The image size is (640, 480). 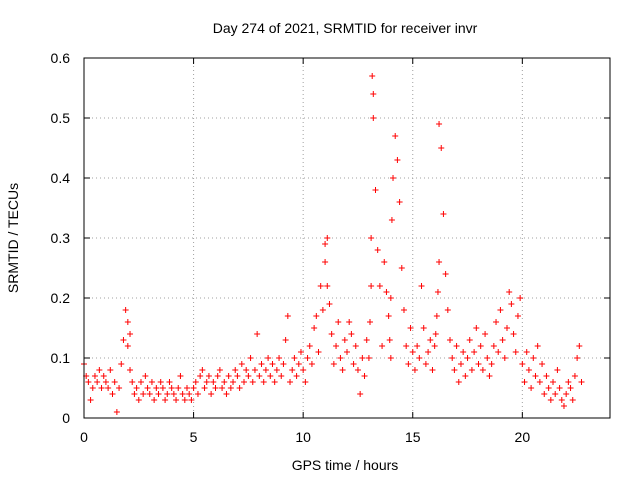 I want to click on y-tick-label: 0.1, so click(x=61, y=358).